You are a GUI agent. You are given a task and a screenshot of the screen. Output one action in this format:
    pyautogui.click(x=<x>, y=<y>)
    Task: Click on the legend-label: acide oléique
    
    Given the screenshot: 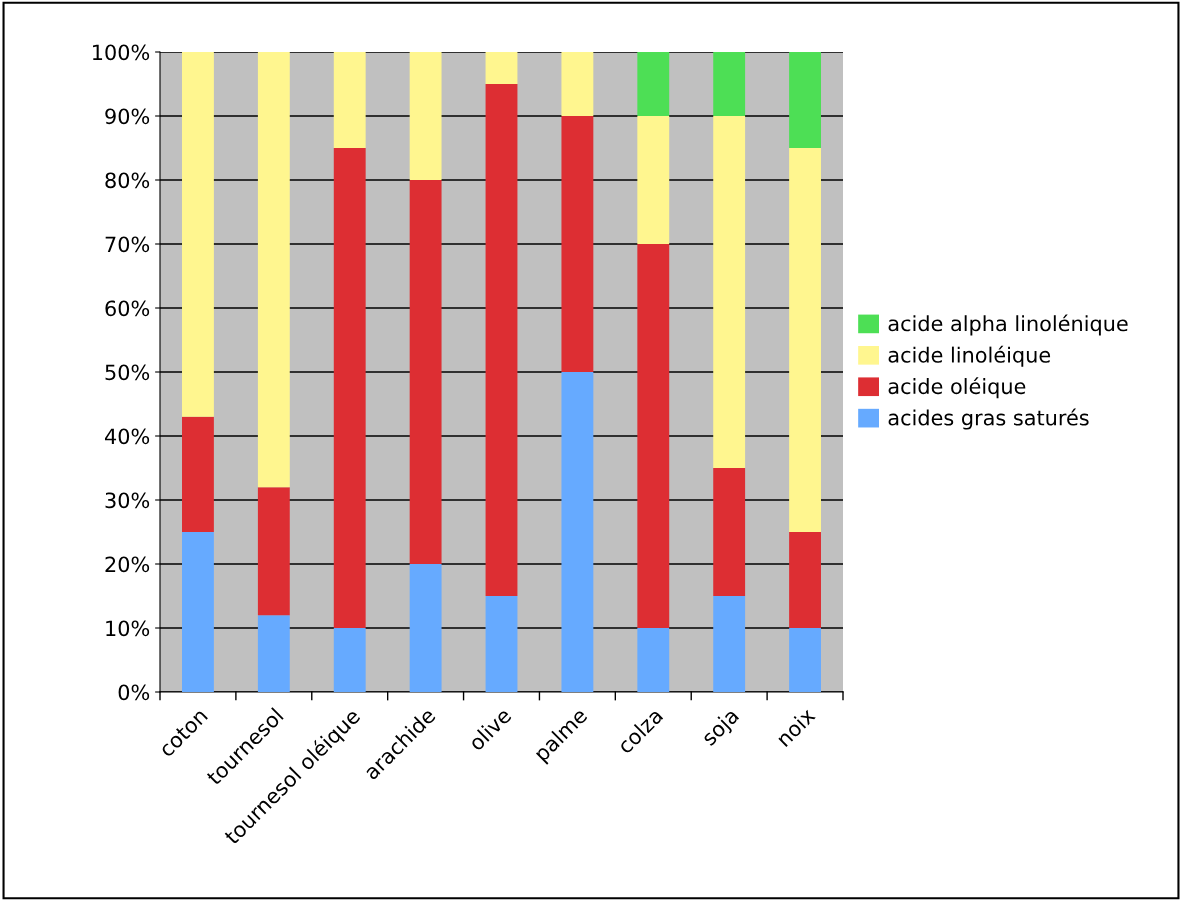 What is the action you would take?
    pyautogui.click(x=957, y=388)
    